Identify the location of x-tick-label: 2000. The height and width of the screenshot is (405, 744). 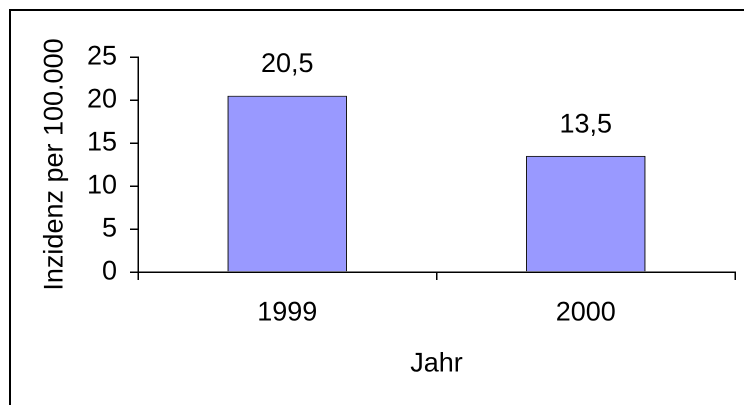
(586, 311).